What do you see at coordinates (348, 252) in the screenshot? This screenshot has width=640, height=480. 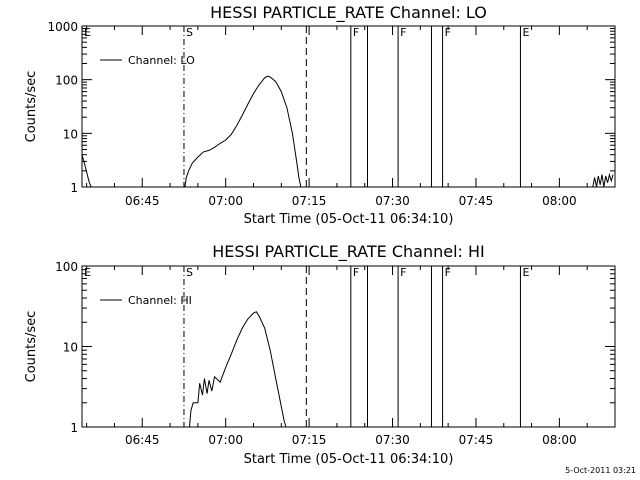 I see `chart-title: HESSI PARTICLE_RATE Channel: HI` at bounding box center [348, 252].